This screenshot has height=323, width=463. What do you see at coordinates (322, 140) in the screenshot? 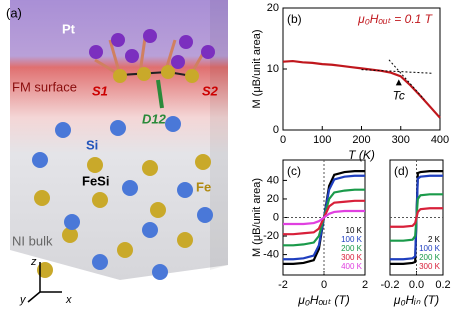
I see `x-tick-label: 100` at bounding box center [322, 140].